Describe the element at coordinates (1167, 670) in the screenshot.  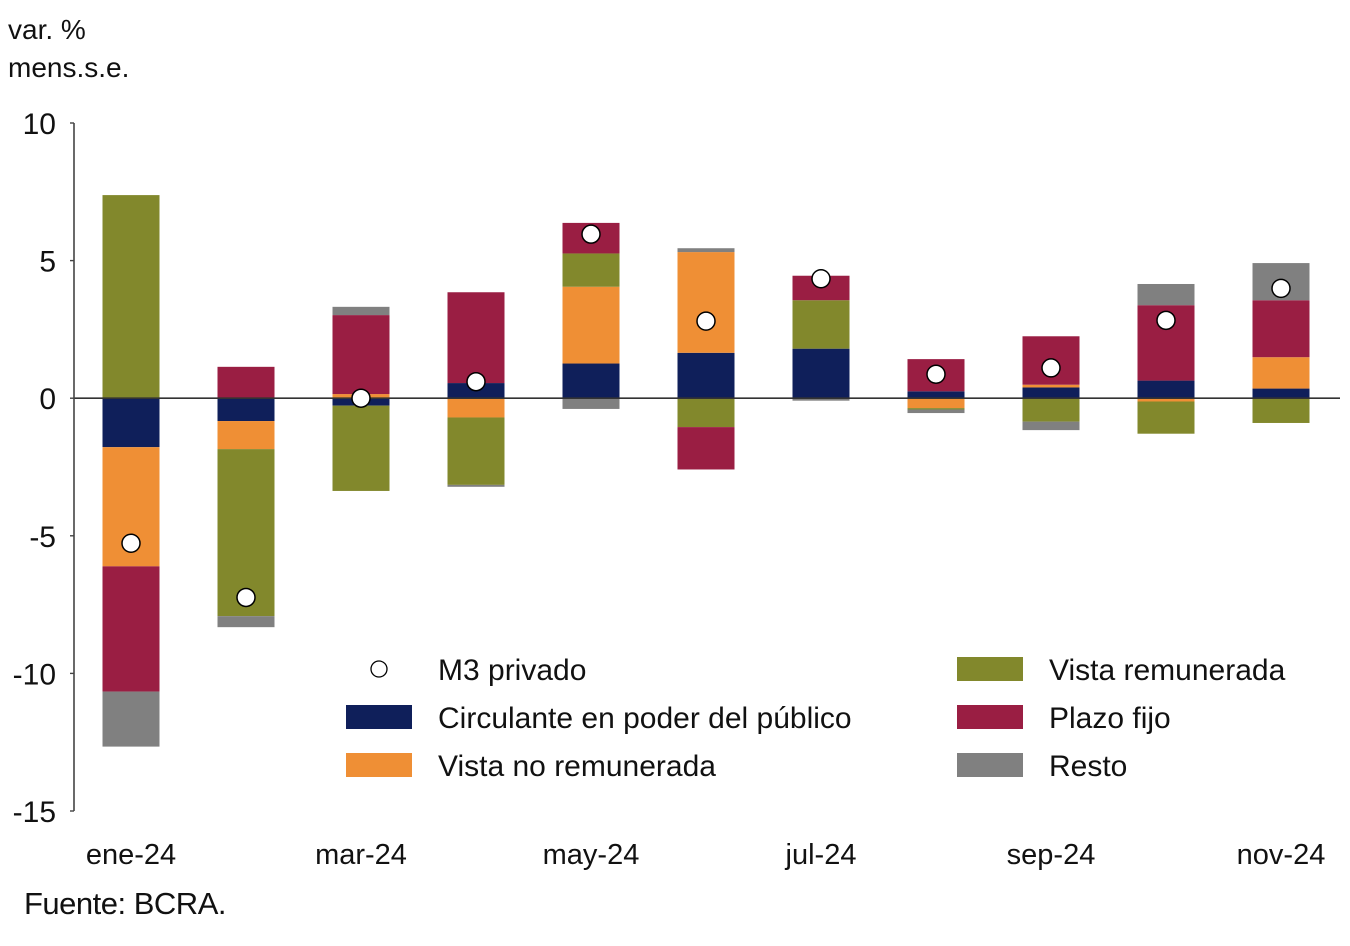
I see `legend-label: Vista remunerada` at that location.